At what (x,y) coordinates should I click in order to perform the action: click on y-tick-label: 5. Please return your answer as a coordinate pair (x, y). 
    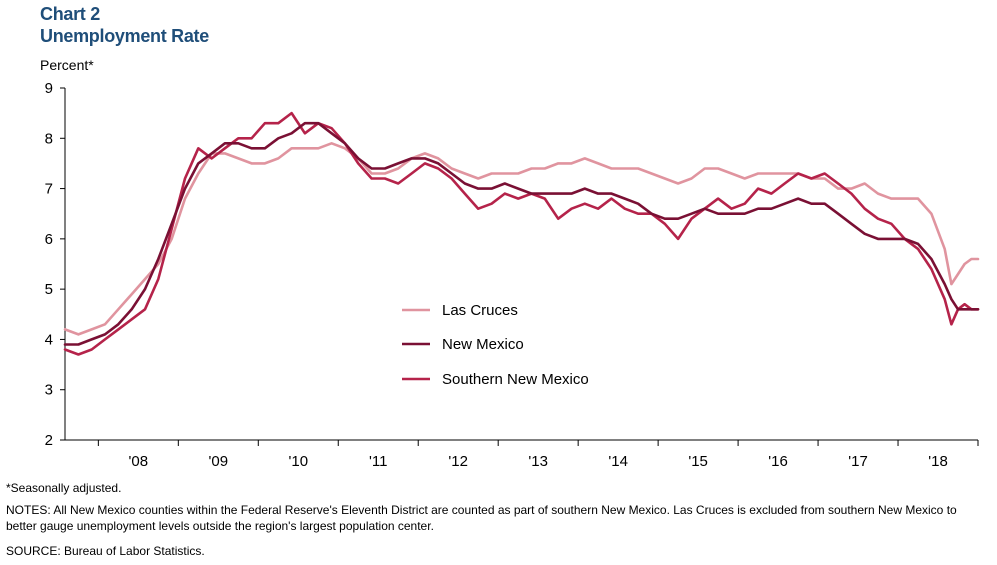
    Looking at the image, I should click on (49, 289).